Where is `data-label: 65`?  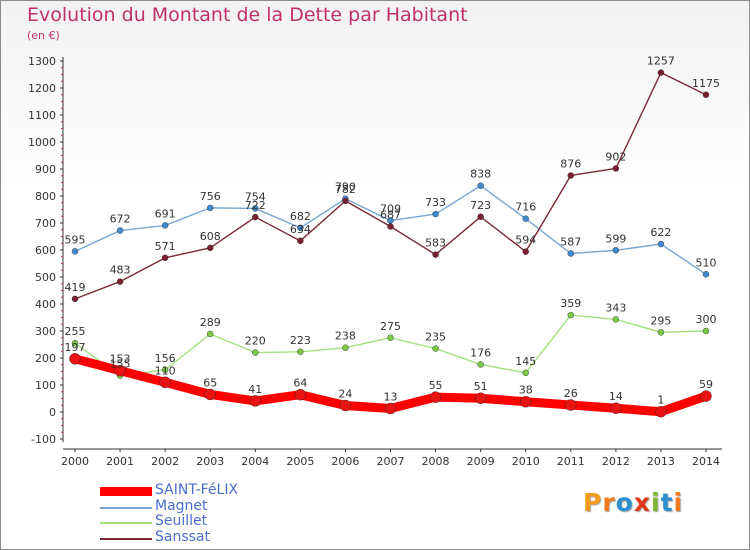 data-label: 65 is located at coordinates (210, 382).